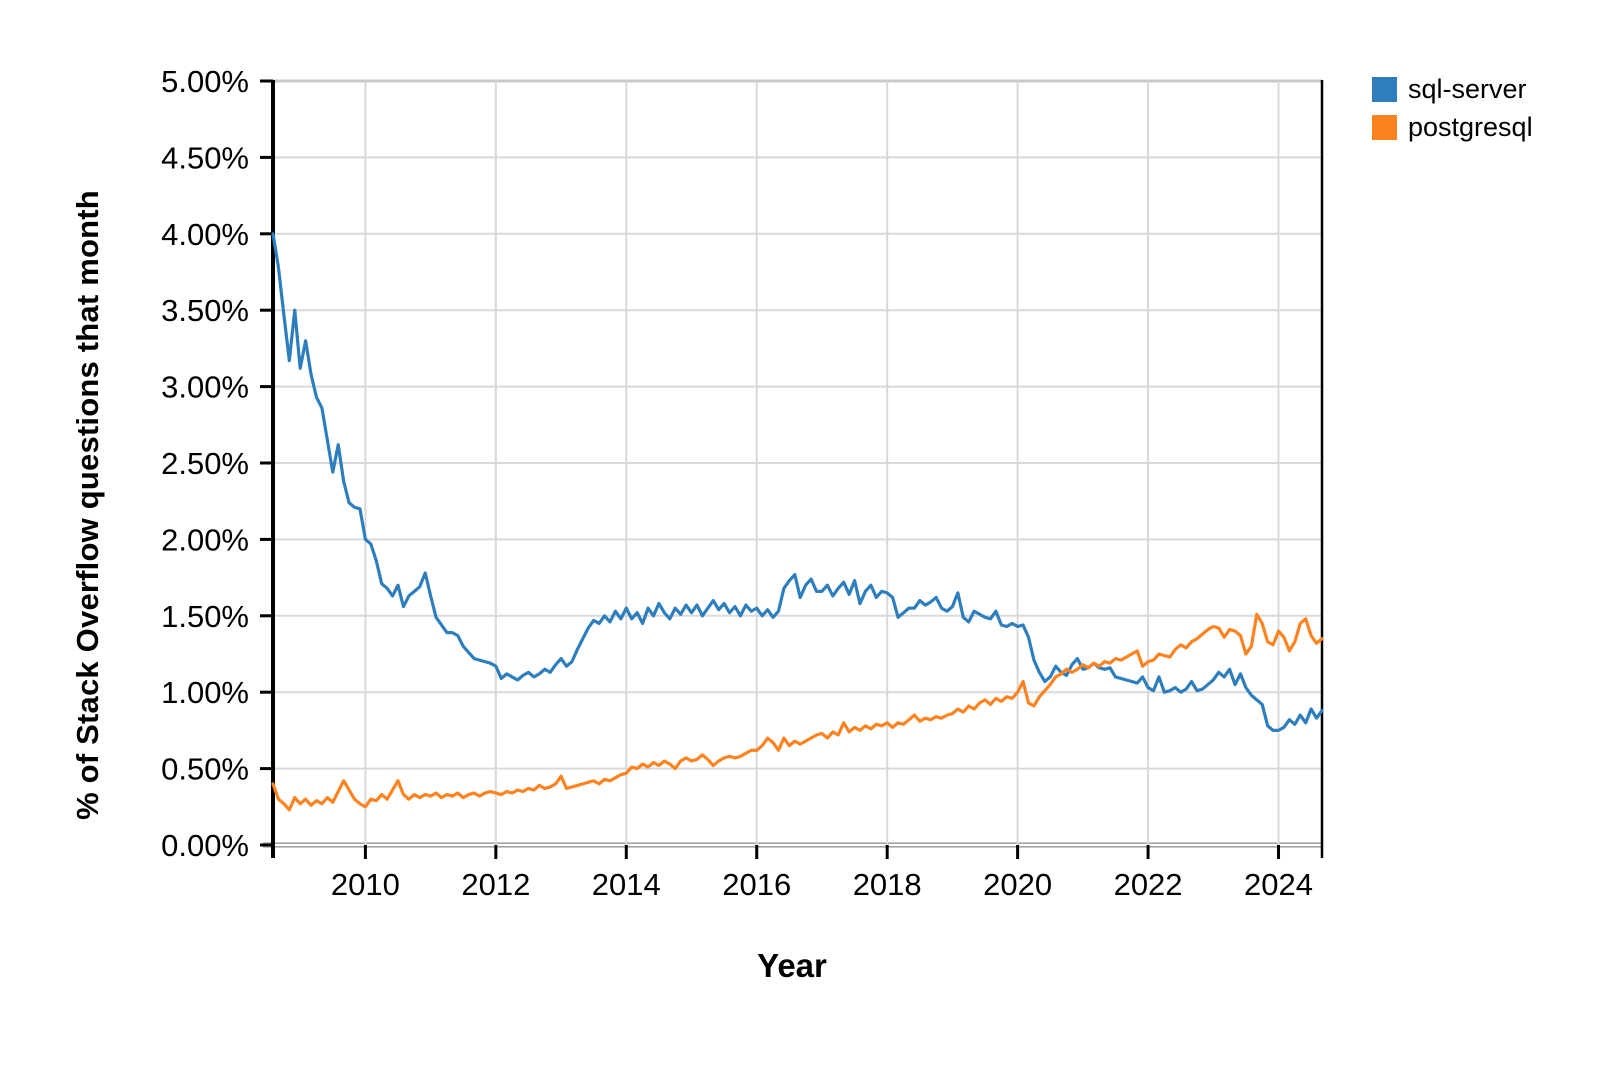 The image size is (1618, 1066). What do you see at coordinates (205, 310) in the screenshot?
I see `y-tick-label: 3.50%` at bounding box center [205, 310].